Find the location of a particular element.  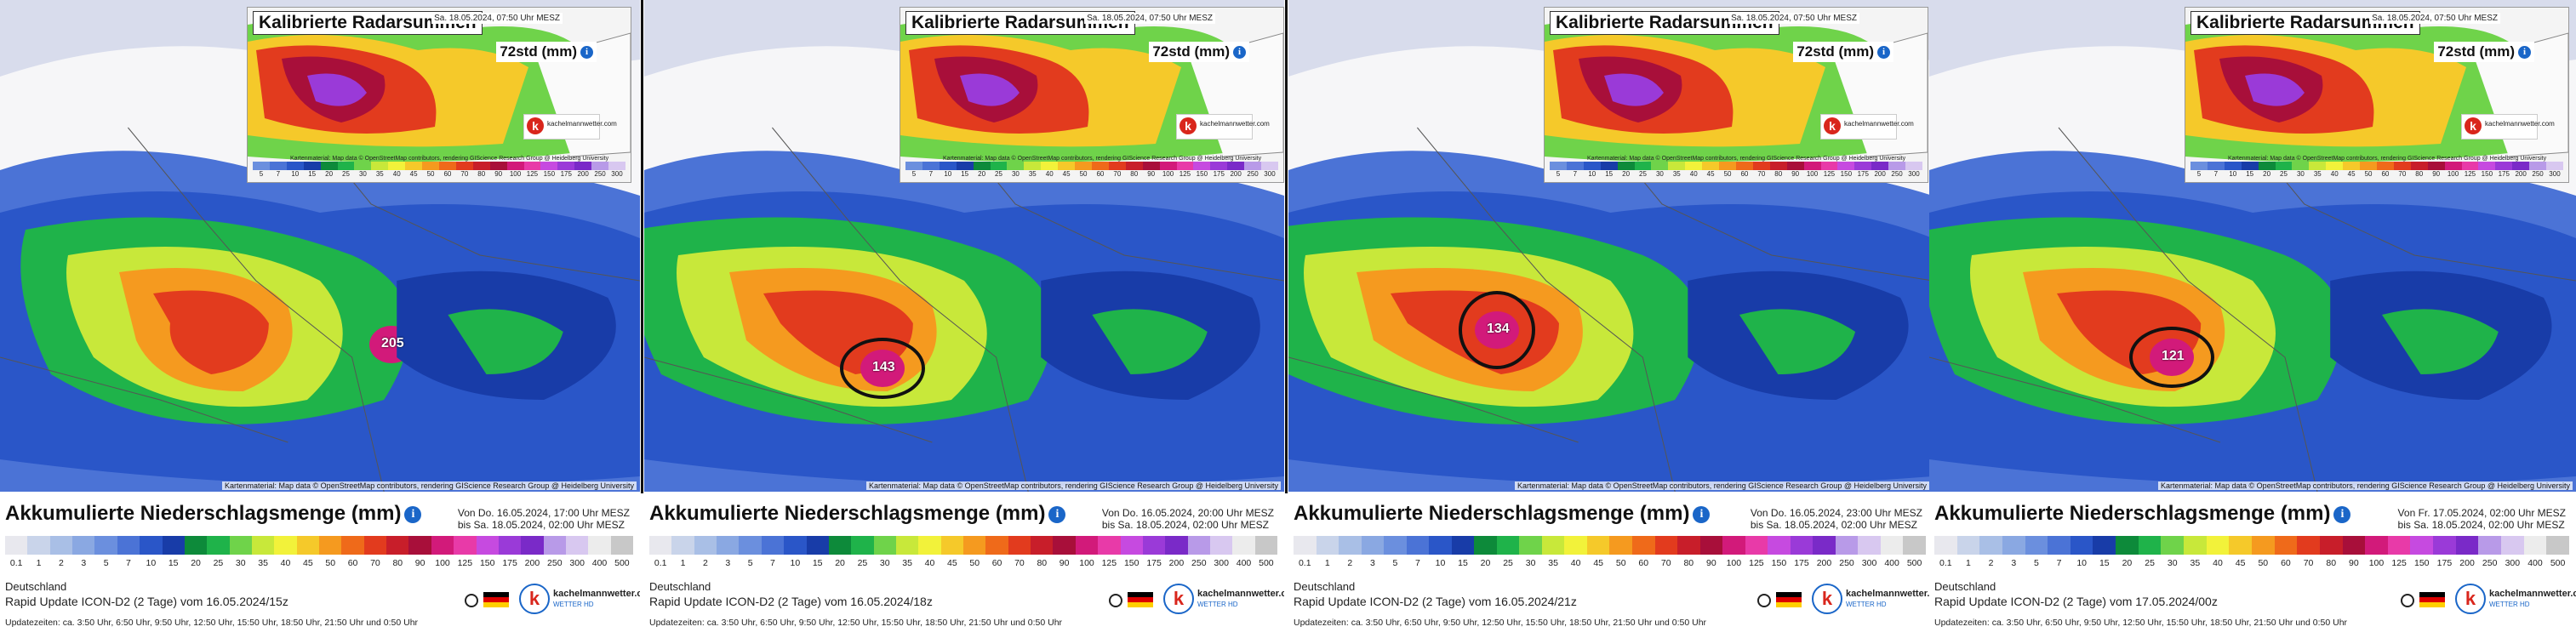

inset-scale-tick: 45 is located at coordinates (413, 174).